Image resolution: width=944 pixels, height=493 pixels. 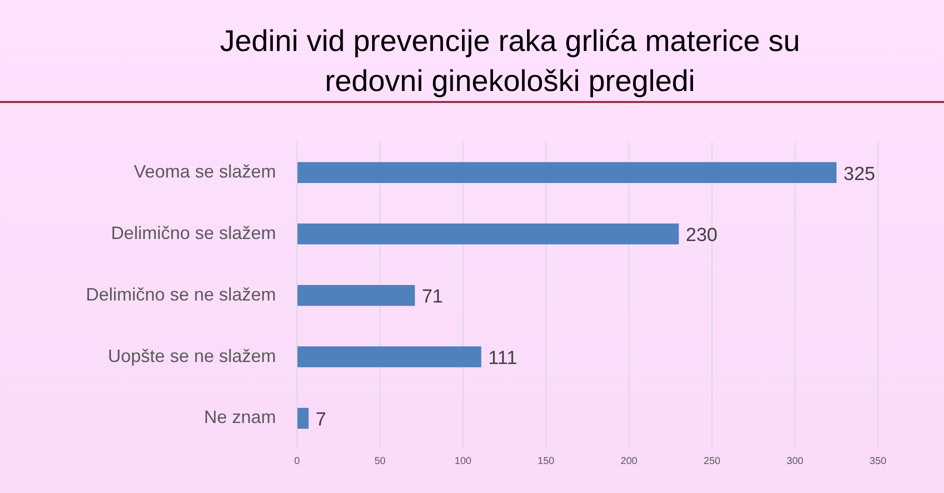 I want to click on data-label: 325, so click(x=860, y=174).